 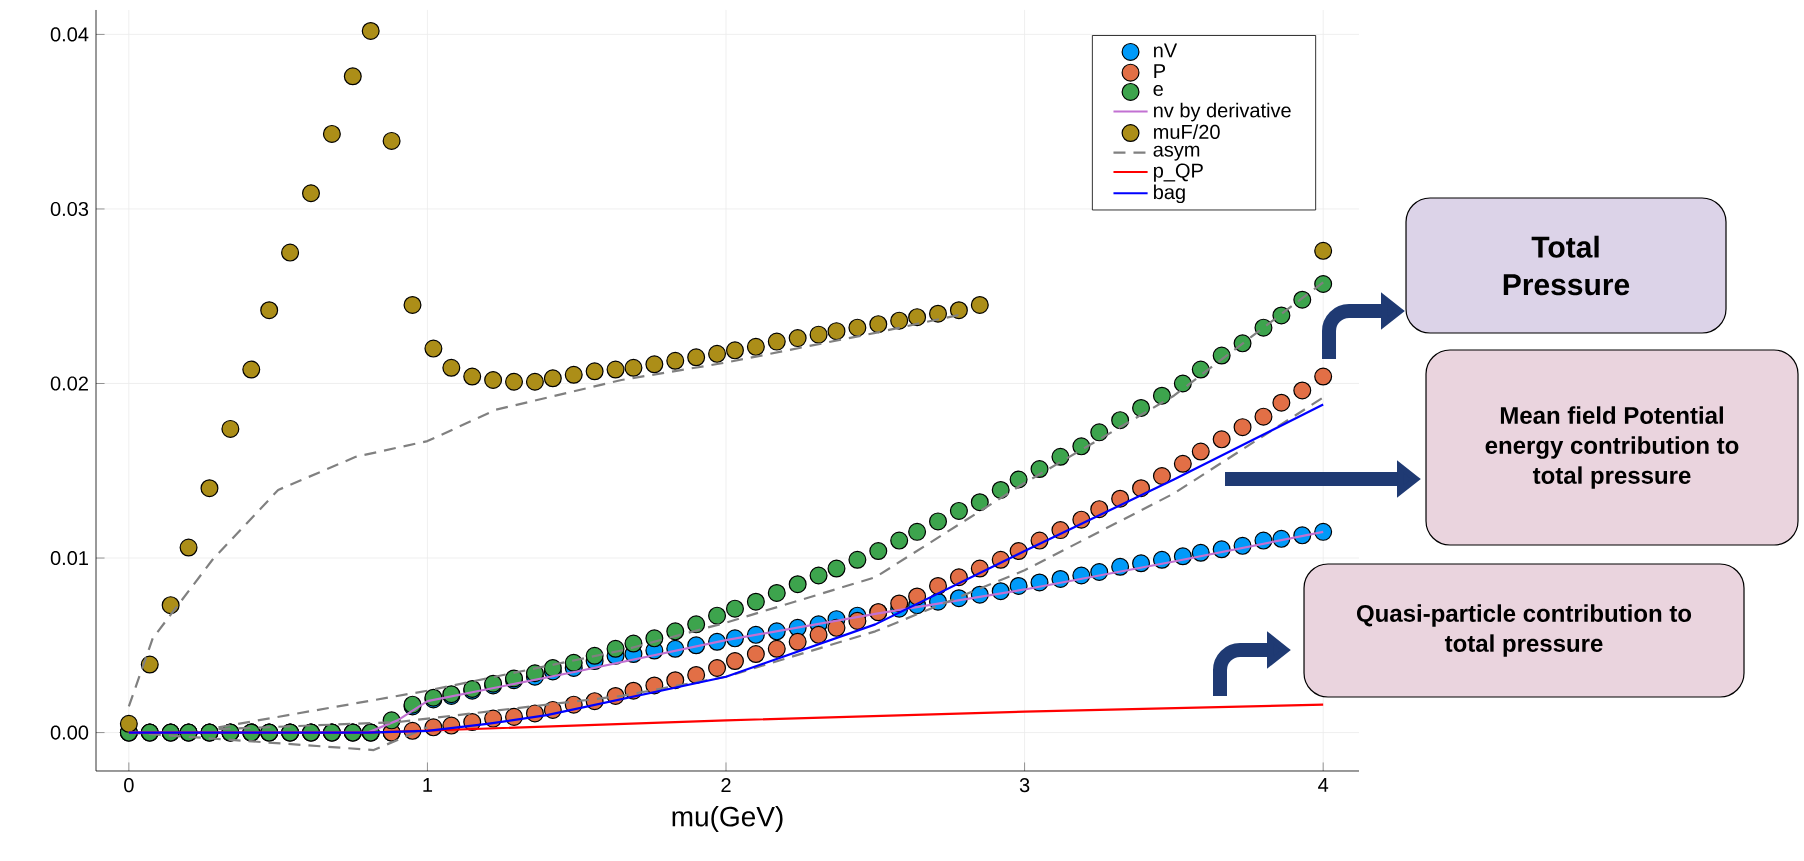 I want to click on x-tick-label: 4, so click(x=1323, y=785).